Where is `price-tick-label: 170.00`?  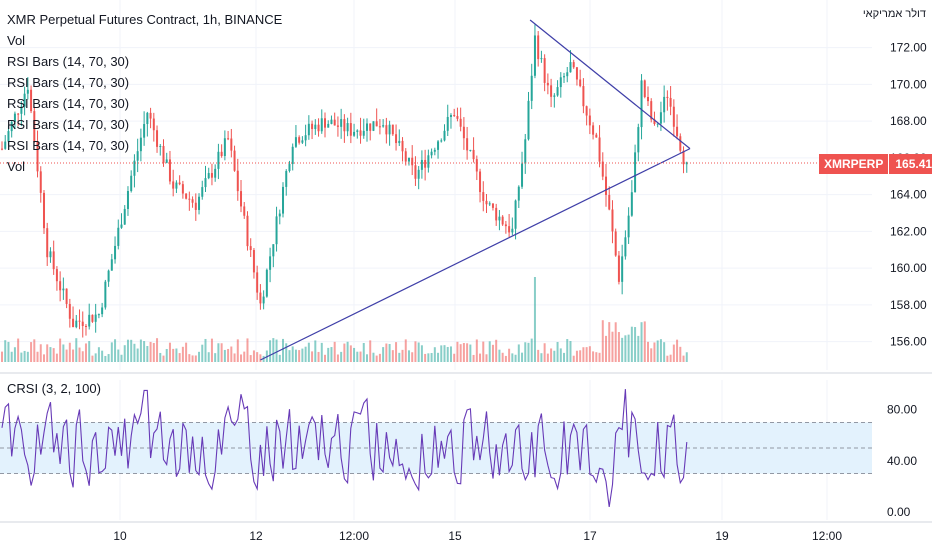 price-tick-label: 170.00 is located at coordinates (908, 84).